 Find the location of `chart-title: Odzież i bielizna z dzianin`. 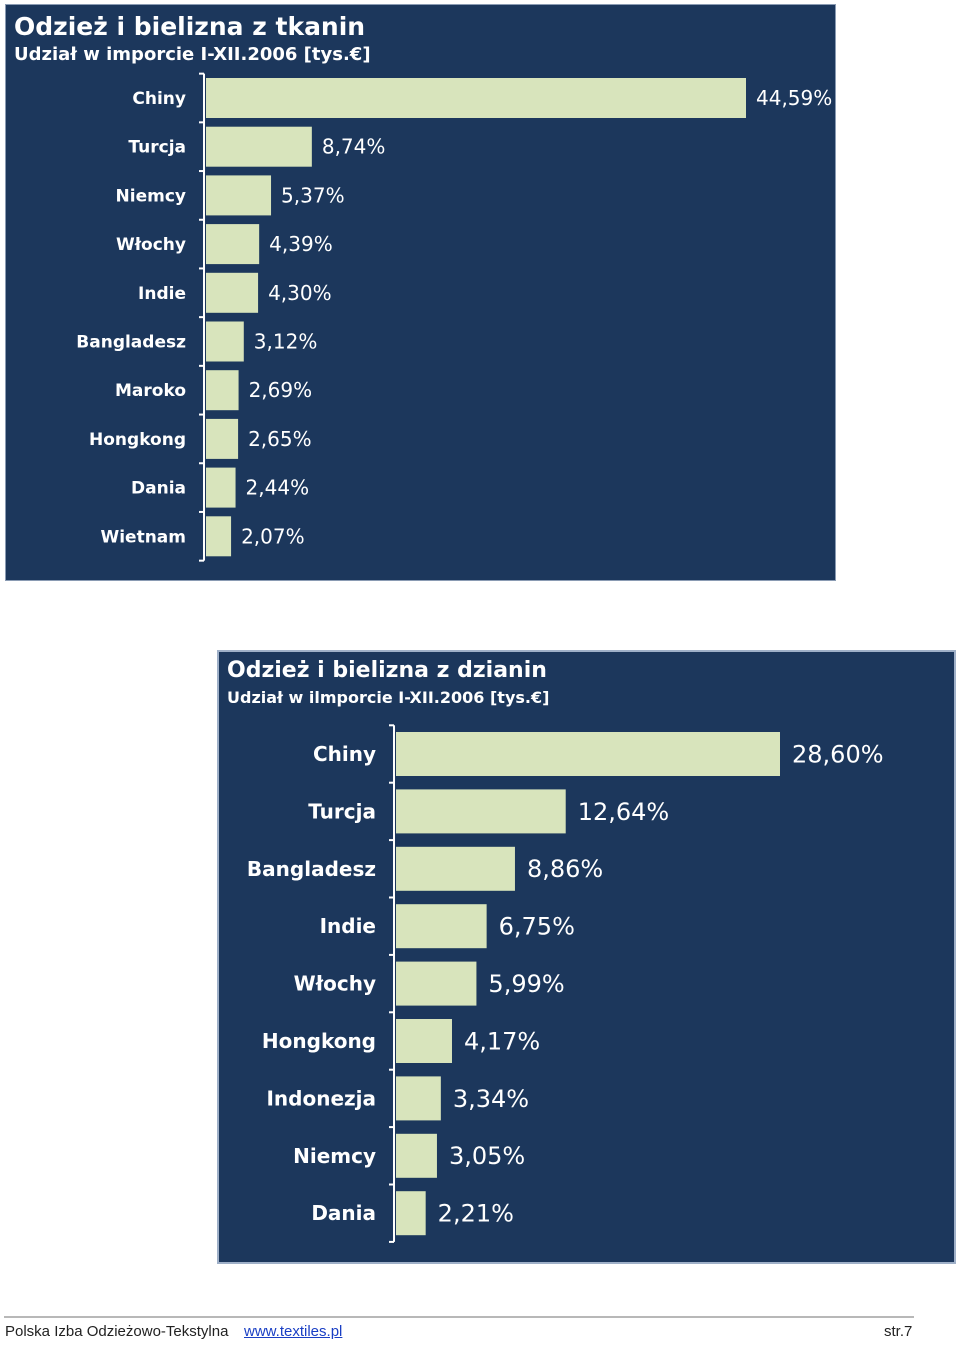

chart-title: Odzież i bielizna z dzianin is located at coordinates (387, 670).